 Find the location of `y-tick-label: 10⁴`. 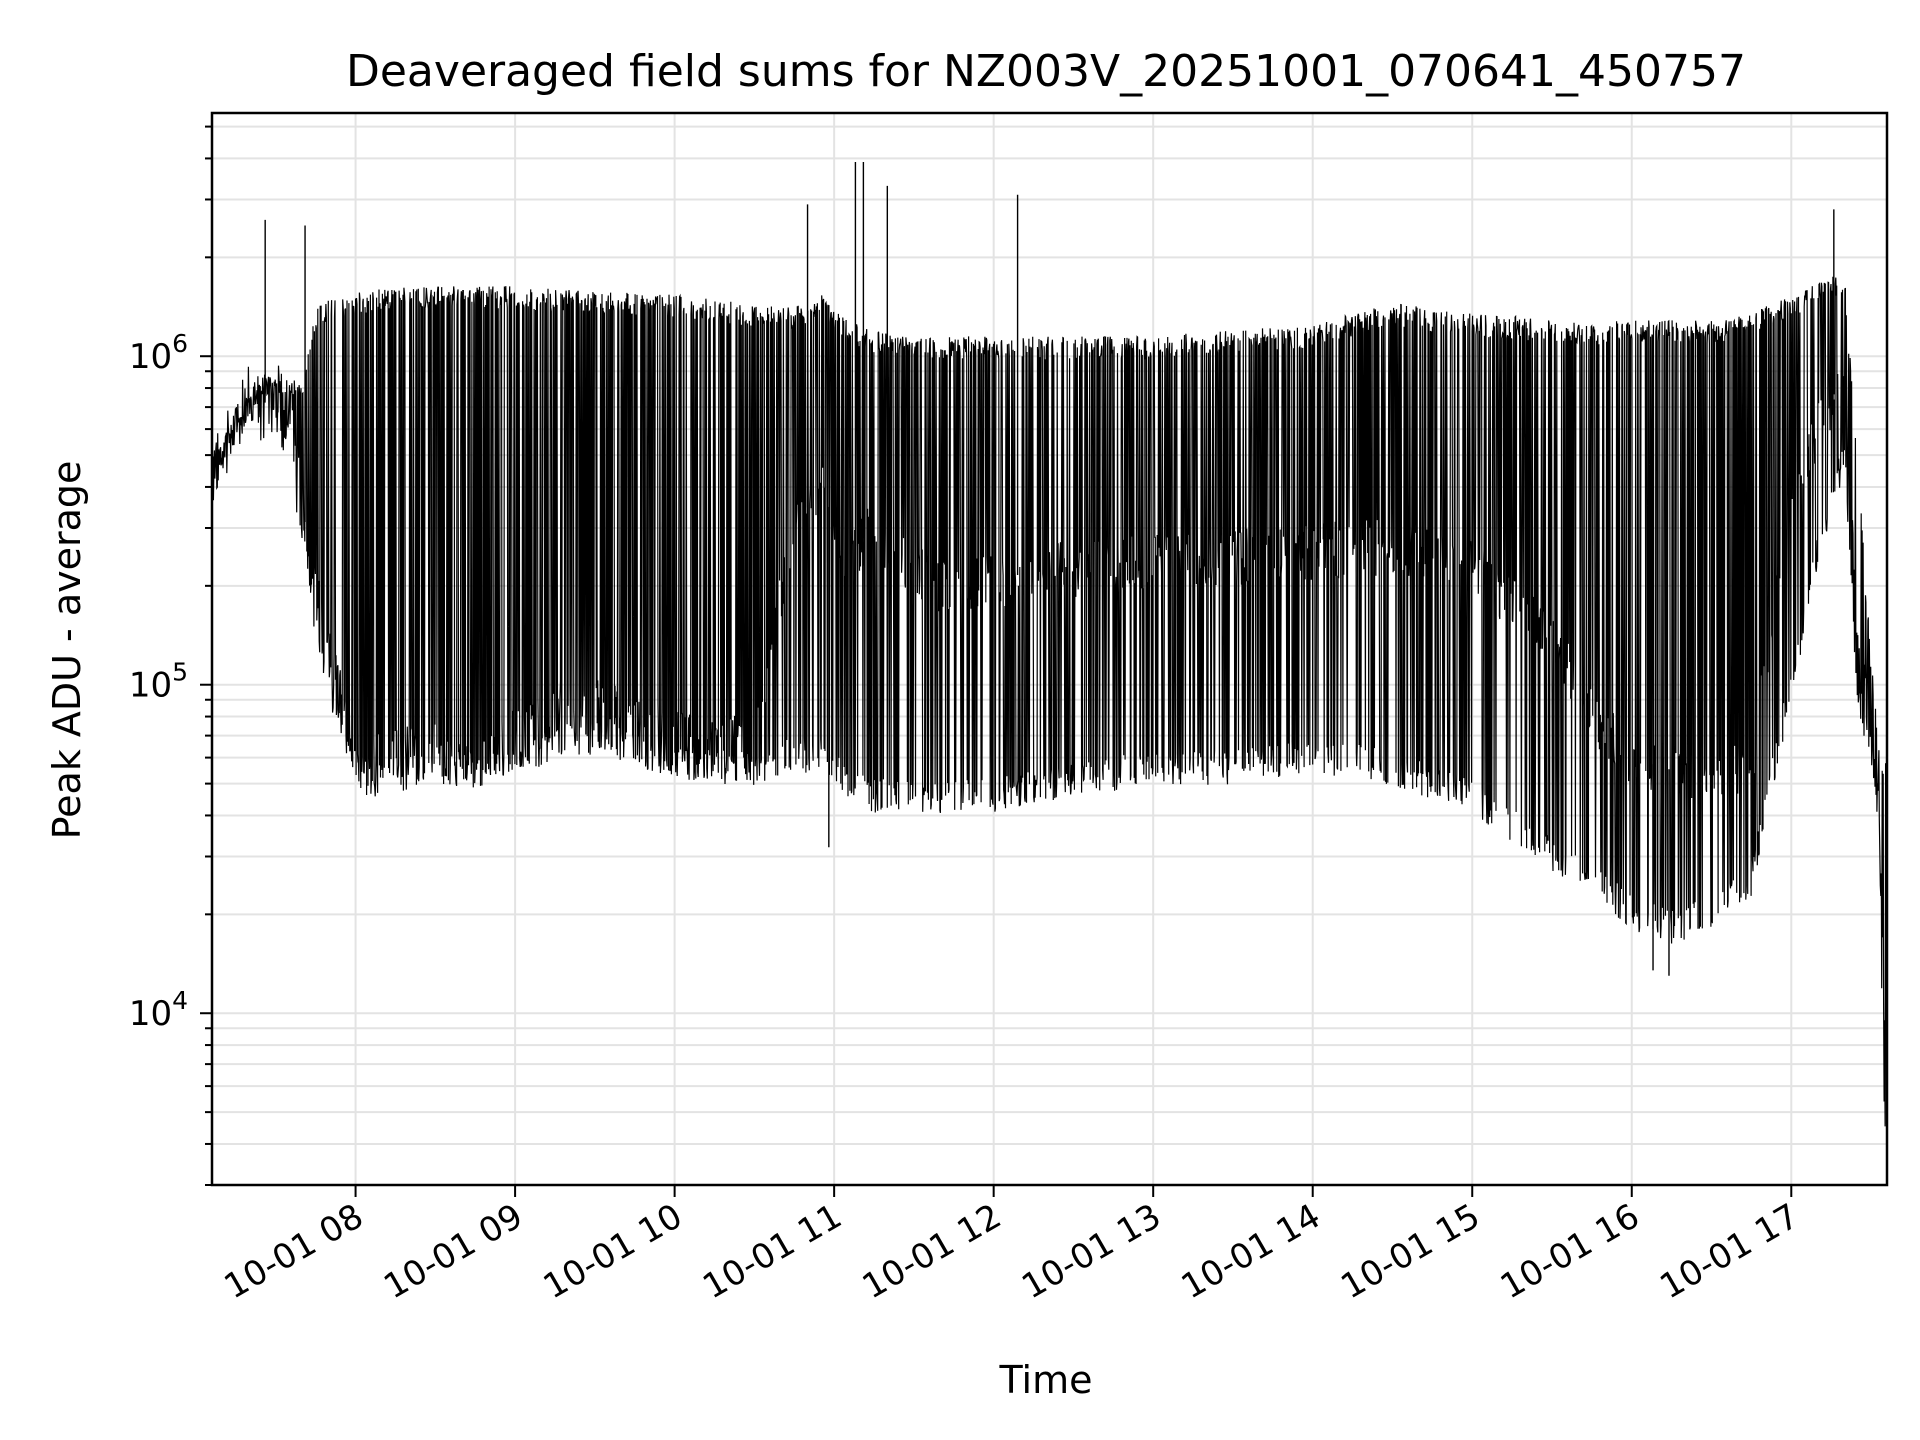

y-tick-label: 10⁴ is located at coordinates (158, 1010).